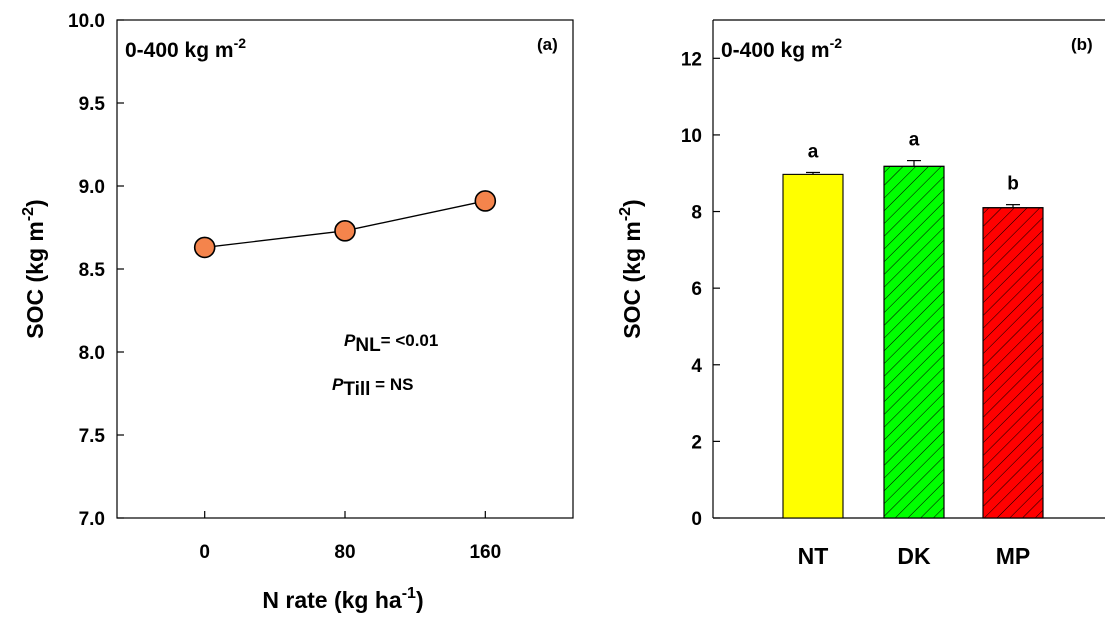 The width and height of the screenshot is (1105, 621). What do you see at coordinates (781, 48) in the screenshot?
I see `panel-b-depth-label: 0-400 kg m-2` at bounding box center [781, 48].